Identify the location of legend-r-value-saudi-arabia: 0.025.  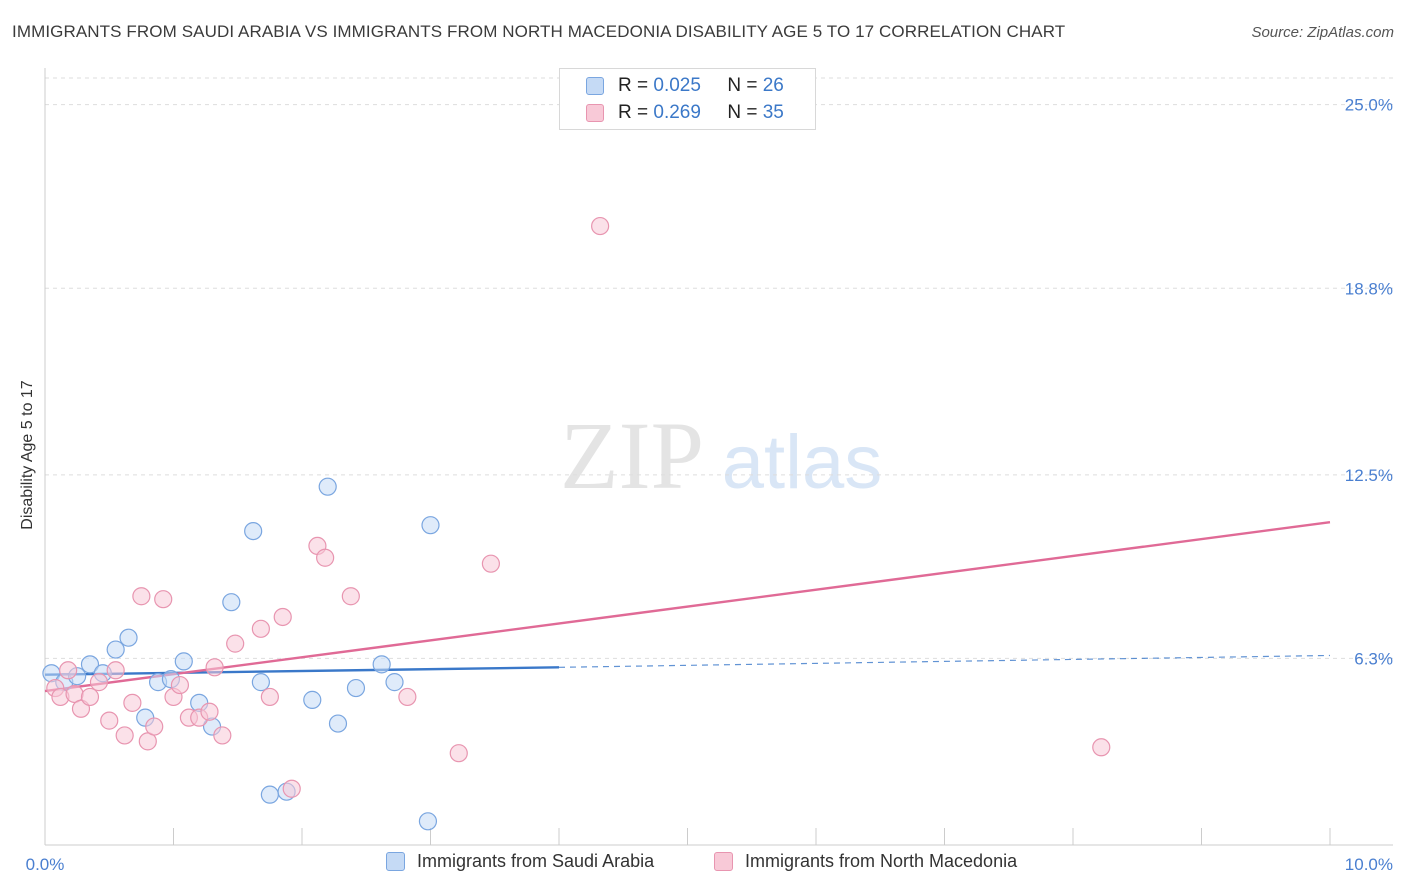
(677, 85).